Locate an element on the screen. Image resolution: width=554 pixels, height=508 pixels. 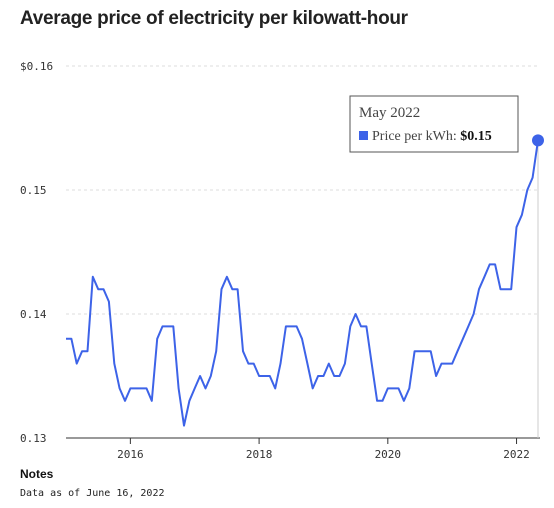
x-tick-label: 2018 is located at coordinates (259, 454).